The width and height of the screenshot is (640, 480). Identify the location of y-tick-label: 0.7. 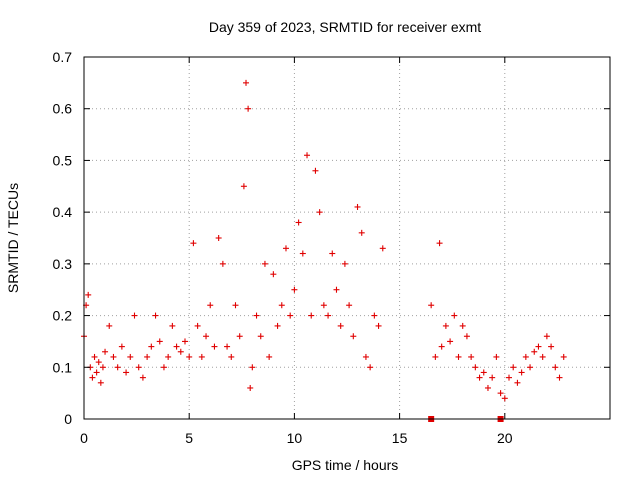
(63, 57).